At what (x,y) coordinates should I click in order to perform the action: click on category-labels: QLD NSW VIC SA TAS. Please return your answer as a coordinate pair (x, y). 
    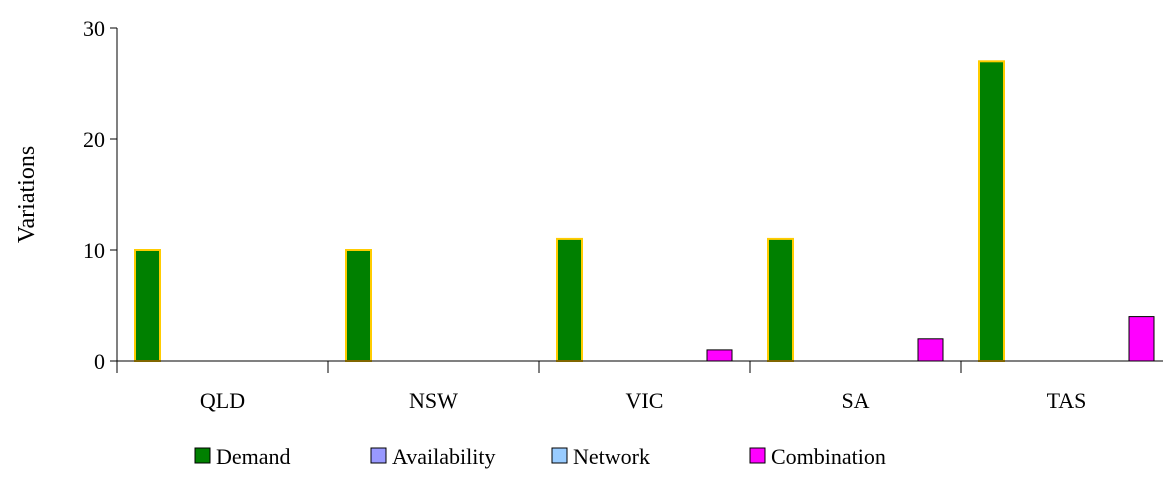
    Looking at the image, I should click on (643, 400).